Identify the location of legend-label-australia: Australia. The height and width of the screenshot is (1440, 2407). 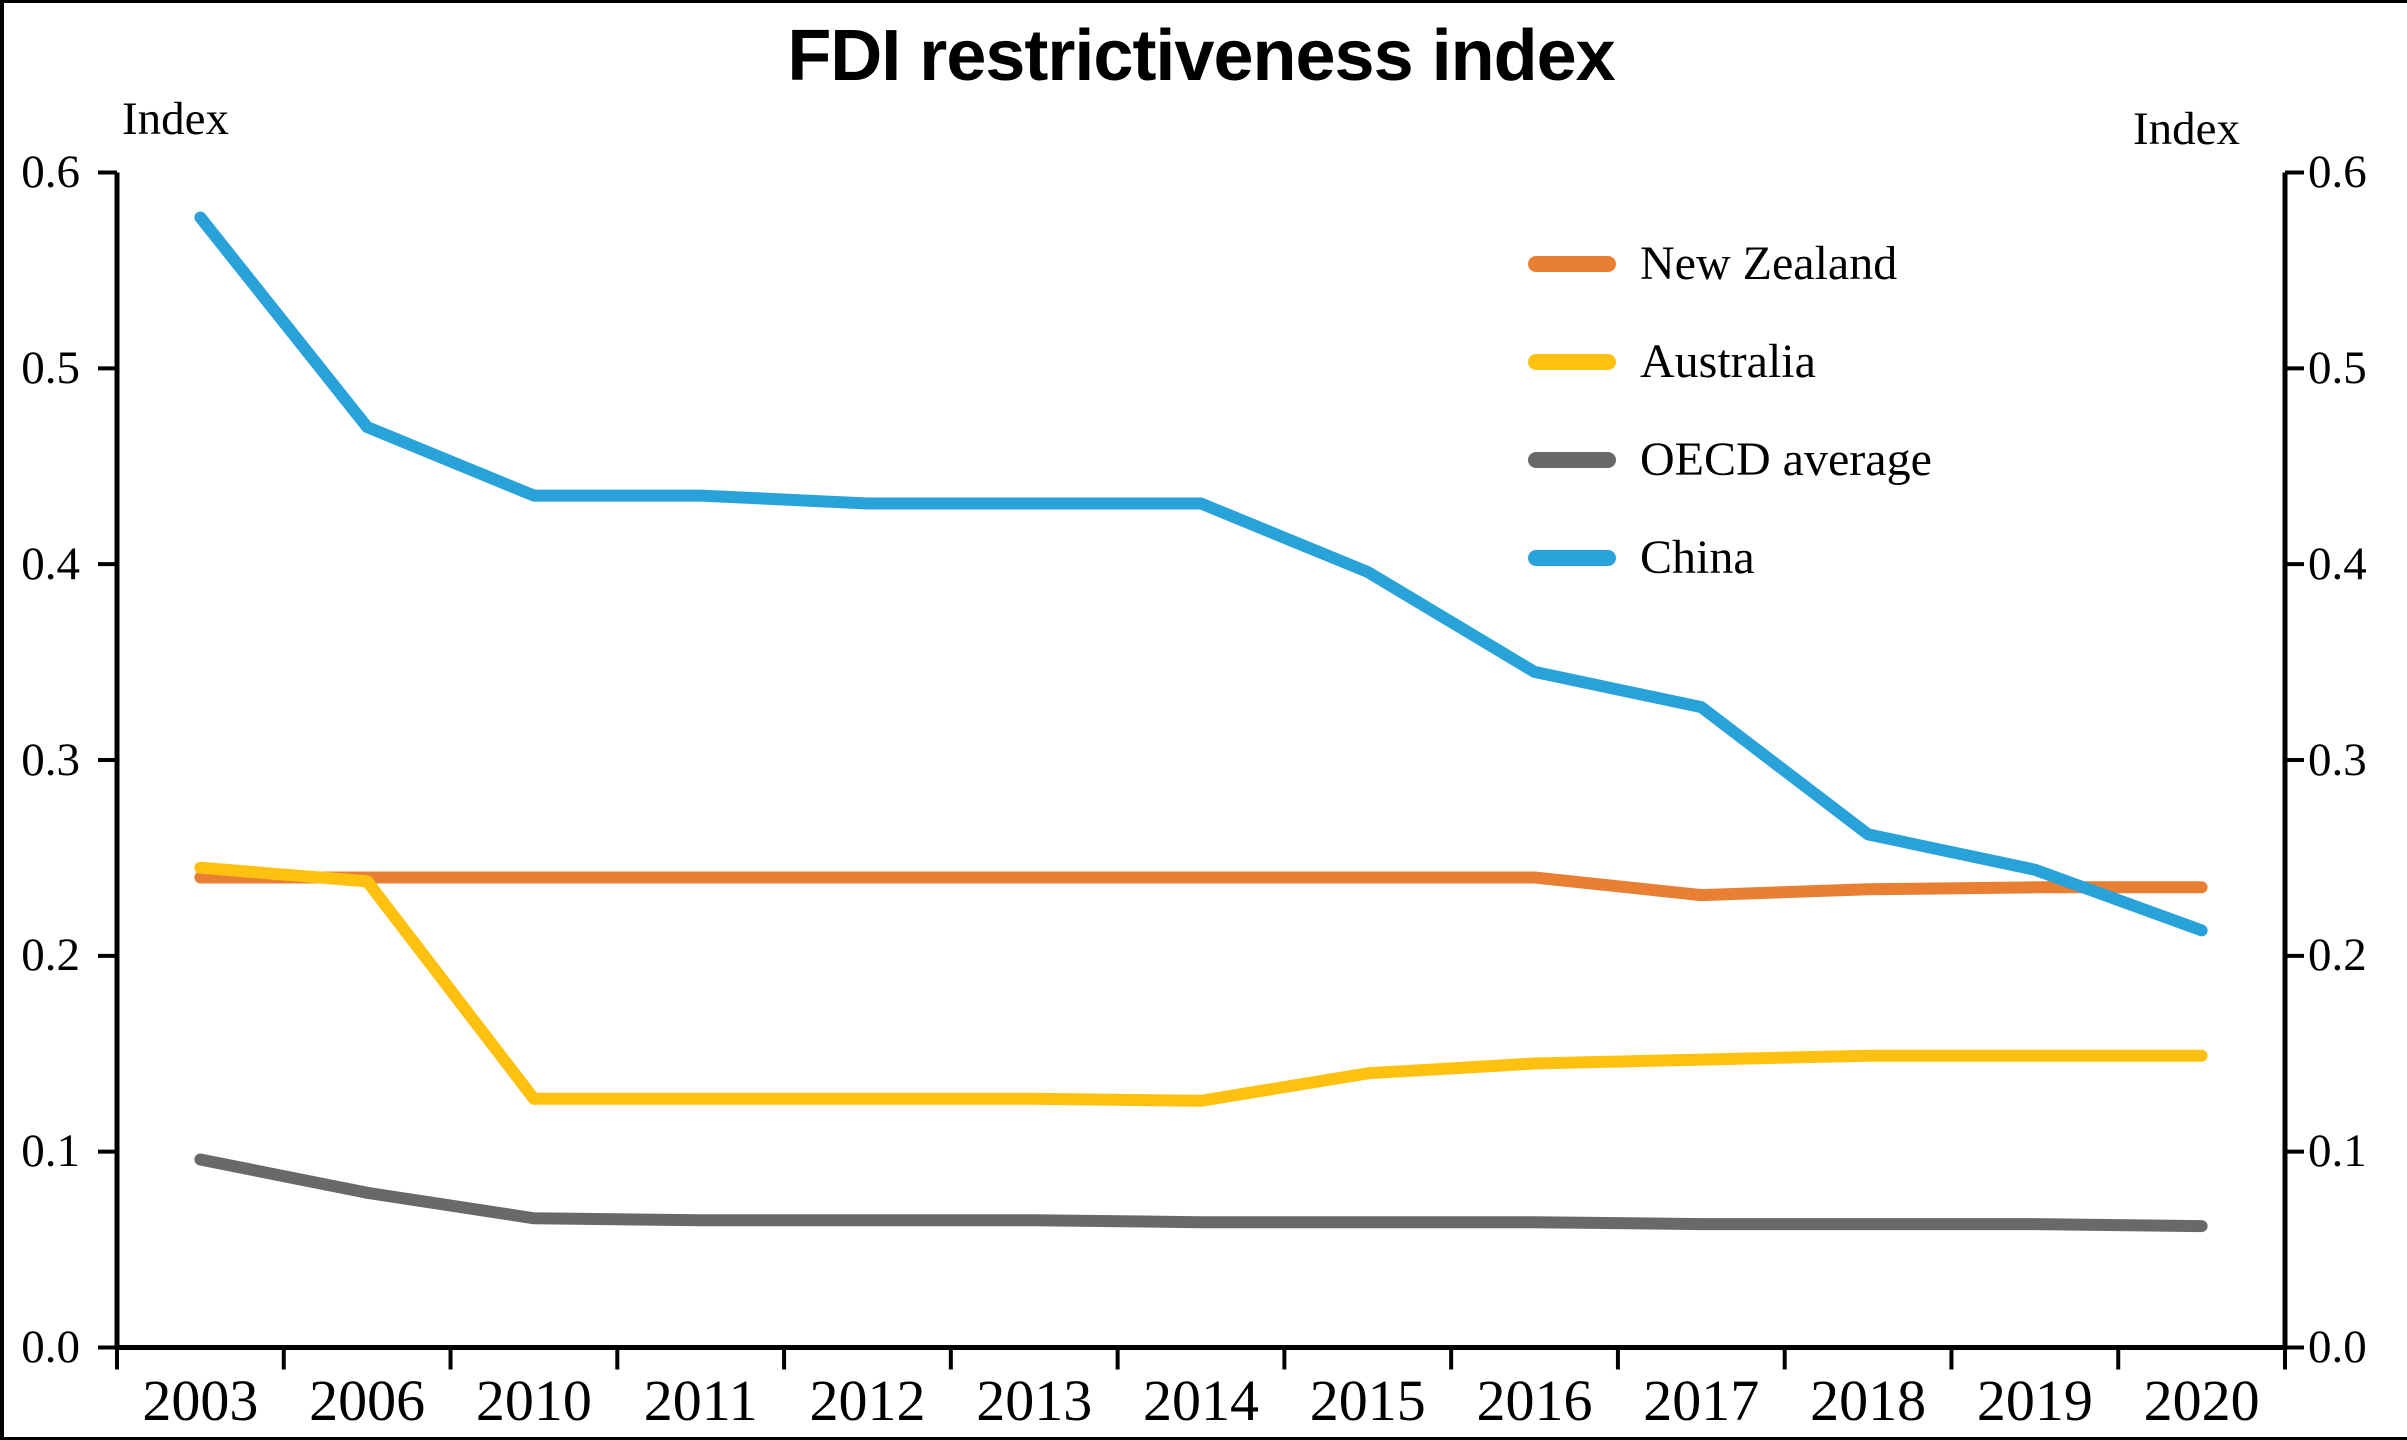
(1728, 361).